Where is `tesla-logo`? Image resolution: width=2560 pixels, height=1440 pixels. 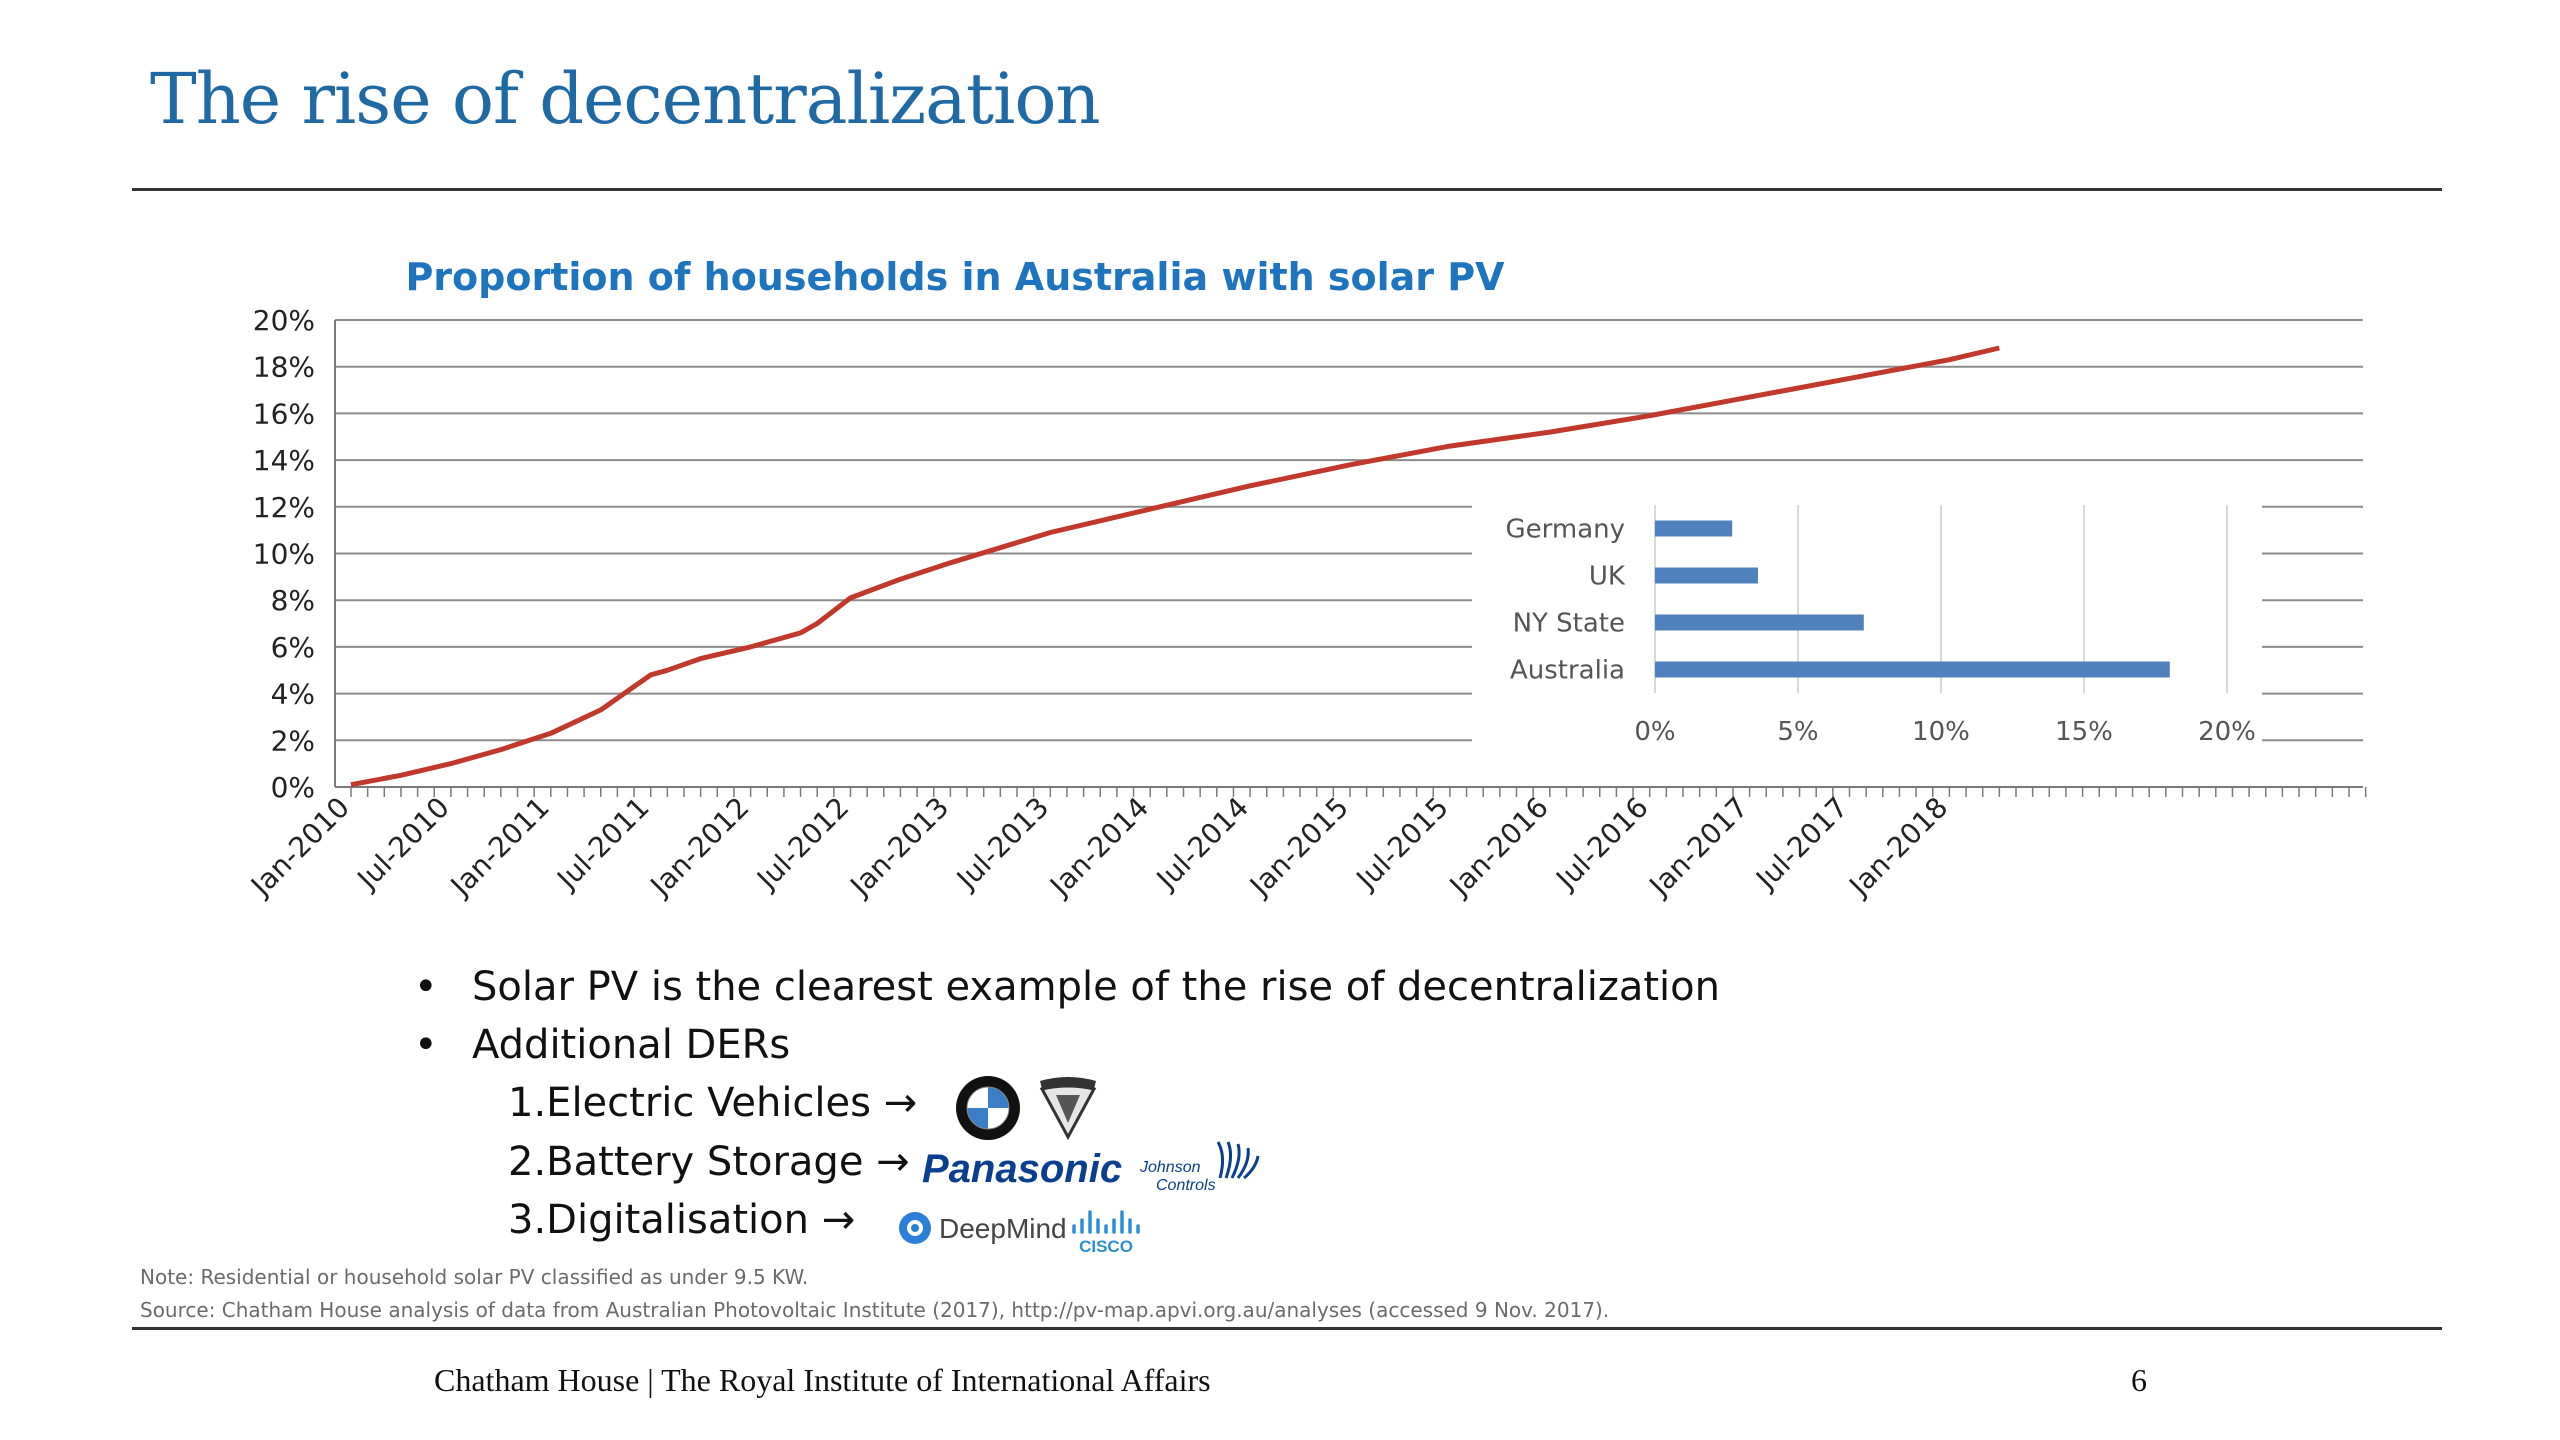 tesla-logo is located at coordinates (1068, 1109).